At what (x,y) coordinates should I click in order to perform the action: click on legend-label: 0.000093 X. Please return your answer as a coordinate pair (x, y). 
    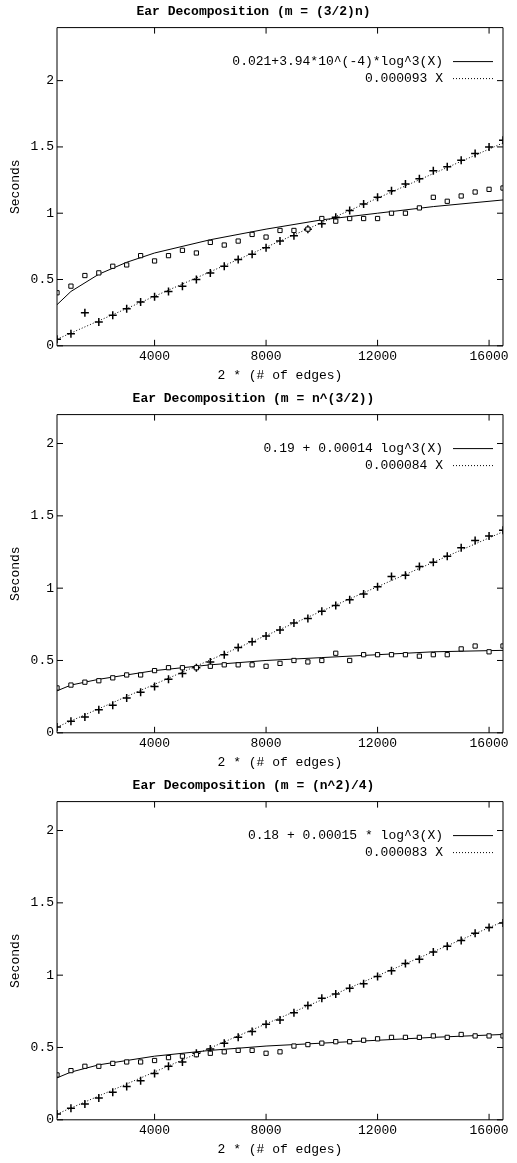
    Looking at the image, I should click on (404, 79).